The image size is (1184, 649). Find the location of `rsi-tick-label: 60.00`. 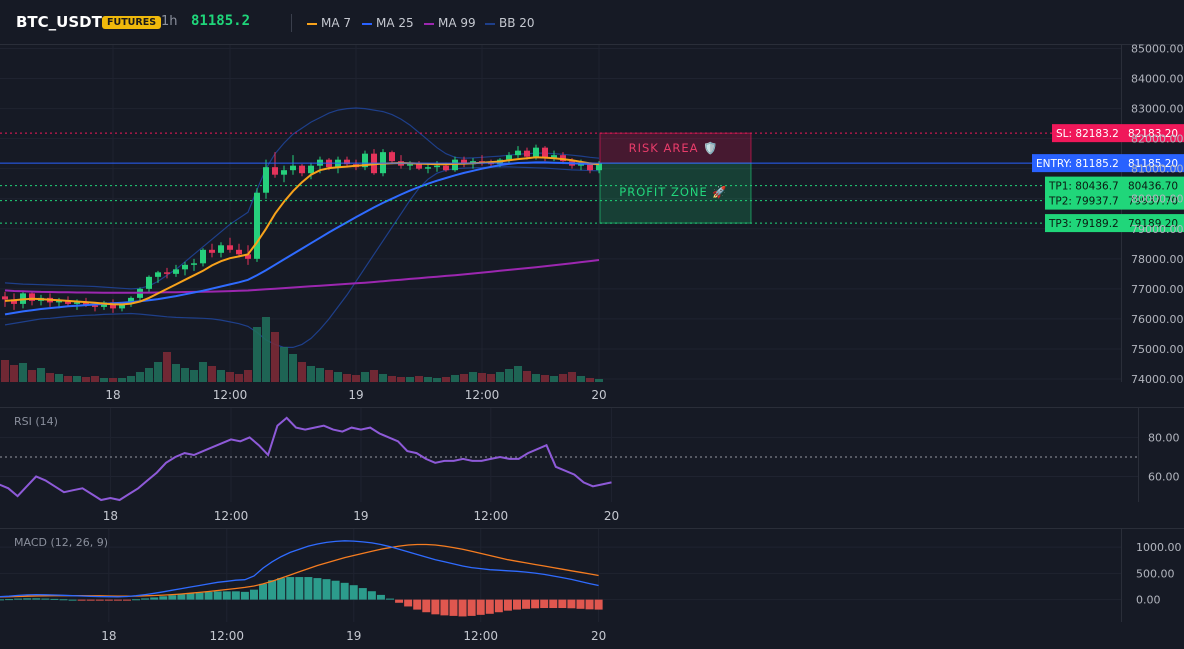

rsi-tick-label: 60.00 is located at coordinates (1164, 477).